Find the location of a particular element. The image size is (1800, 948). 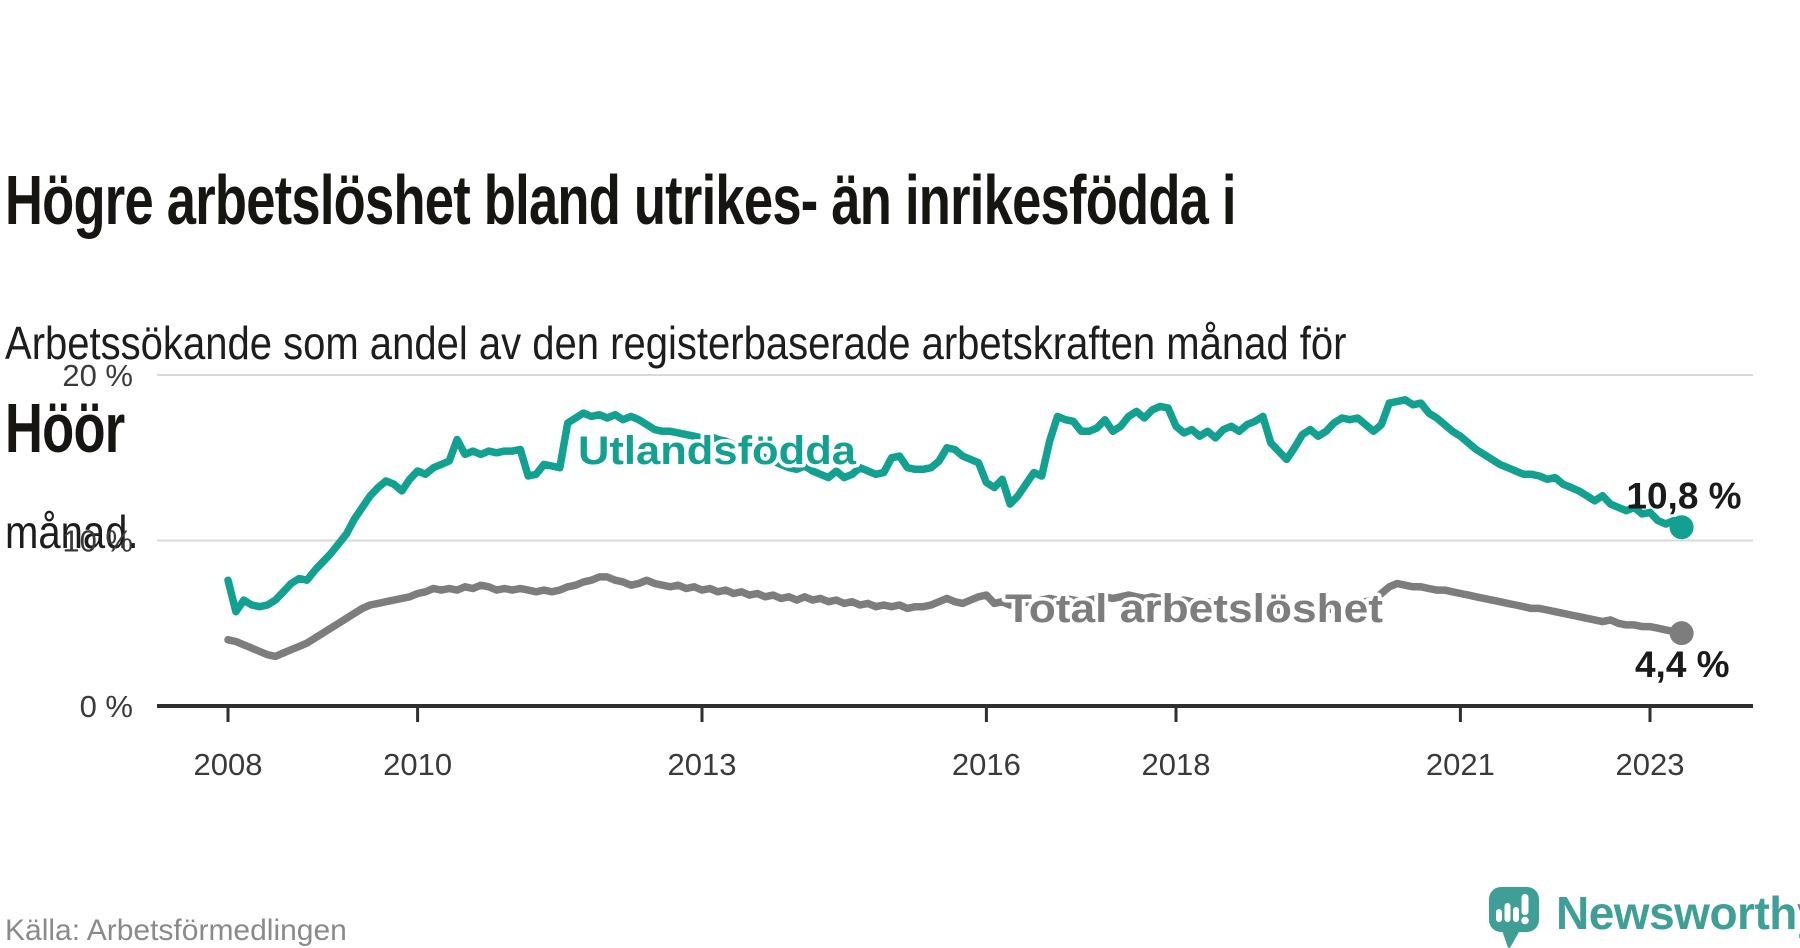

series-line-total is located at coordinates (955, 617).